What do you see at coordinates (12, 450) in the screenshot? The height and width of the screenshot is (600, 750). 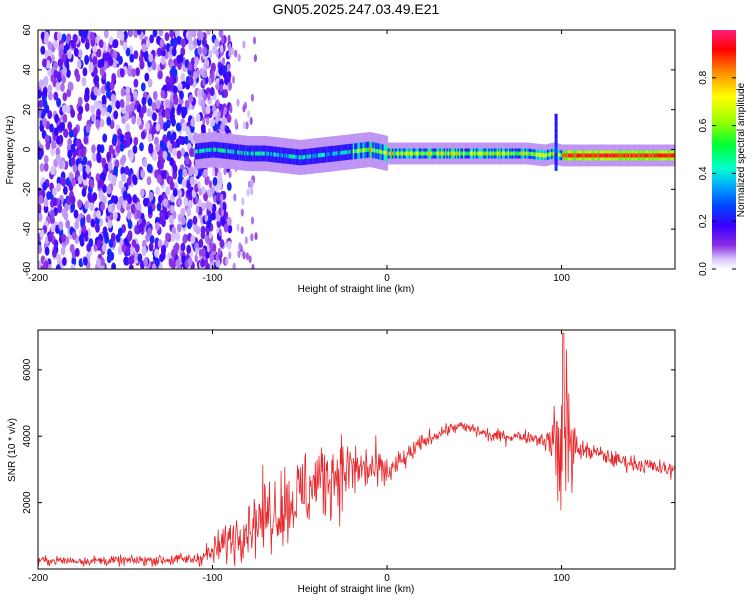 I see `snr-y-axis-label: SNR (10 * v/v)` at bounding box center [12, 450].